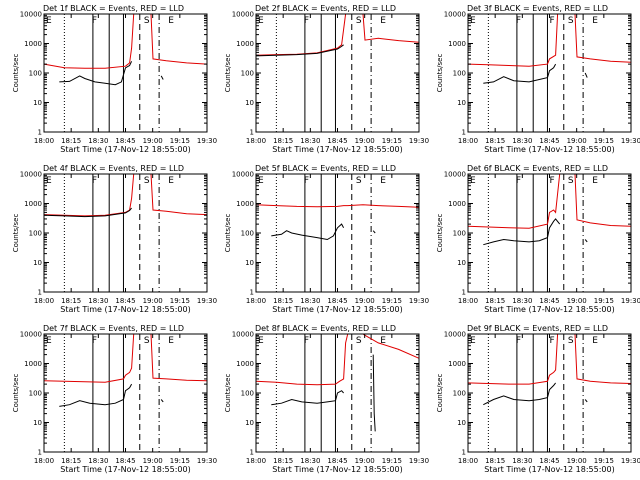 The image size is (640, 480). I want to click on region-label-5: E, so click(595, 341).